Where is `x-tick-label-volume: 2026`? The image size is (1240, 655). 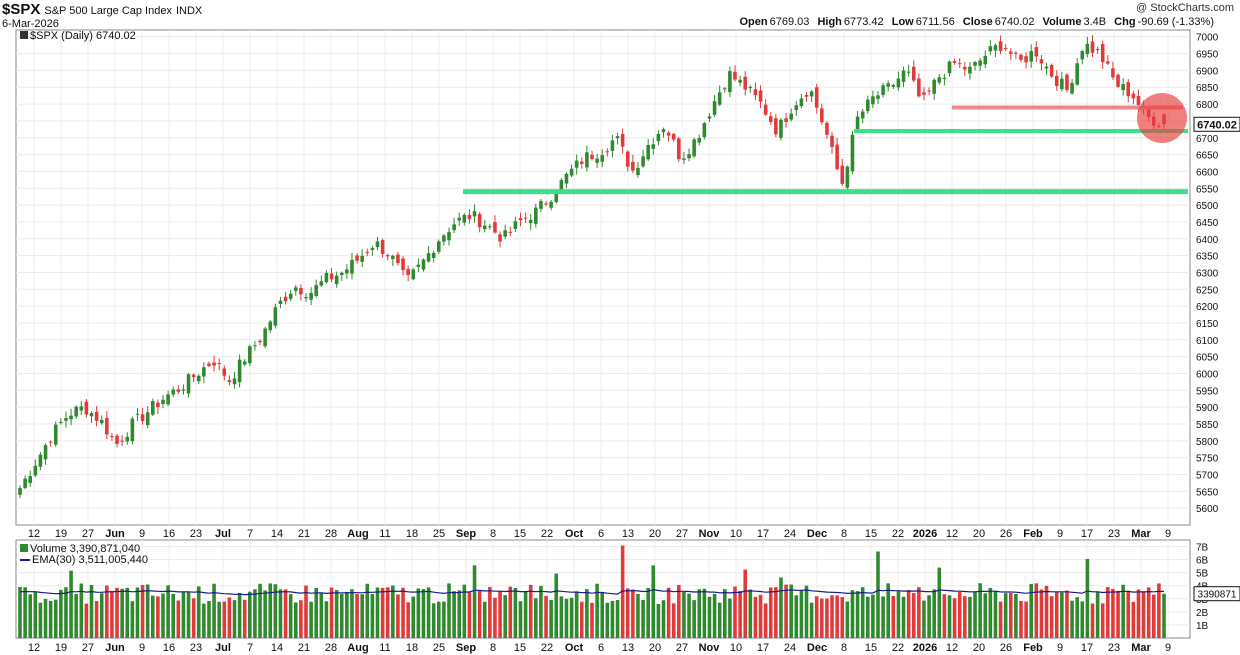
x-tick-label-volume: 2026 is located at coordinates (925, 648).